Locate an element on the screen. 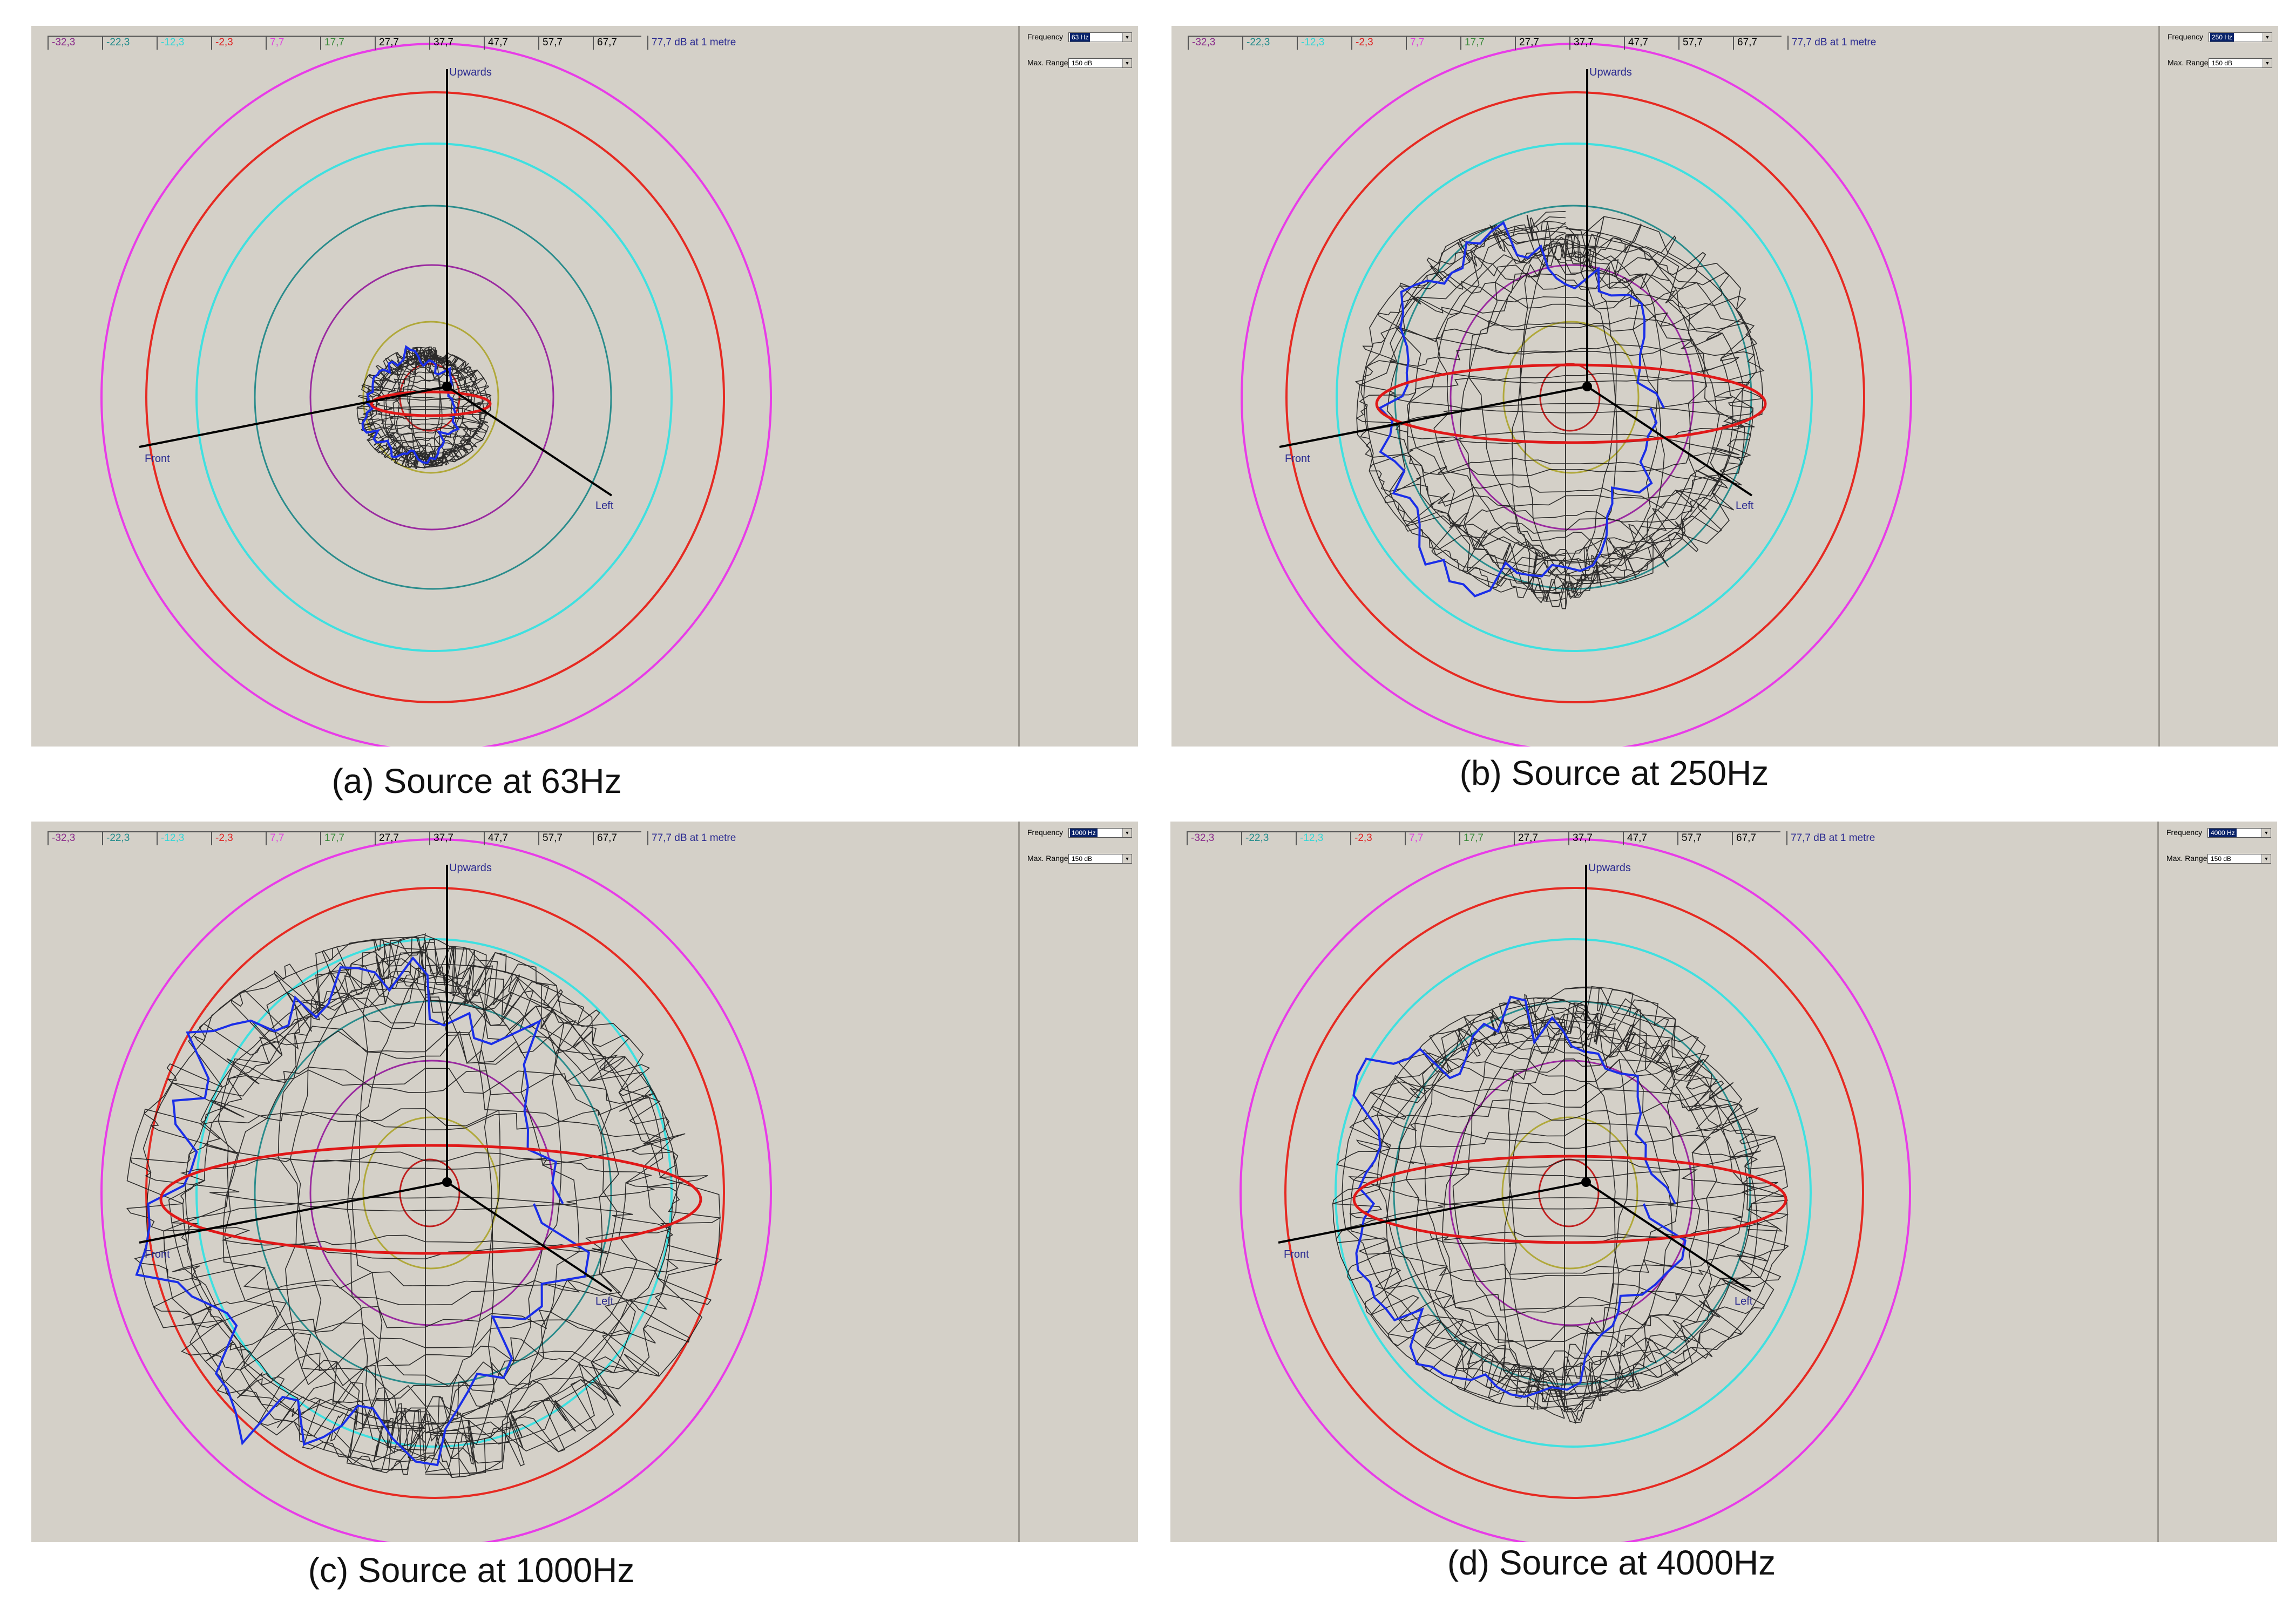 The height and width of the screenshot is (1608, 2296). frequency-select: 4000 Hz ▼ is located at coordinates (2239, 833).